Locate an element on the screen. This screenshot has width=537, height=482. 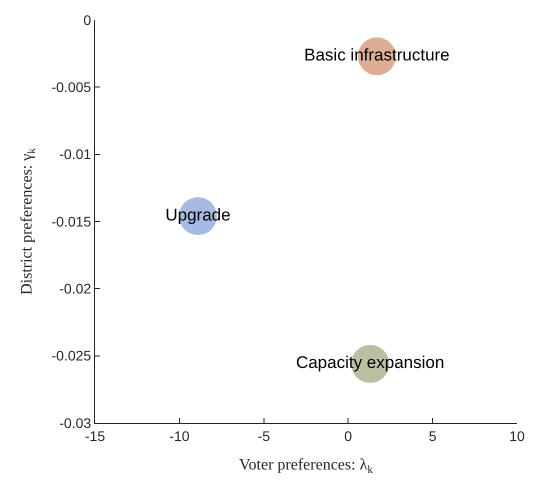
y-tick-label: -0.005 is located at coordinates (71, 87).